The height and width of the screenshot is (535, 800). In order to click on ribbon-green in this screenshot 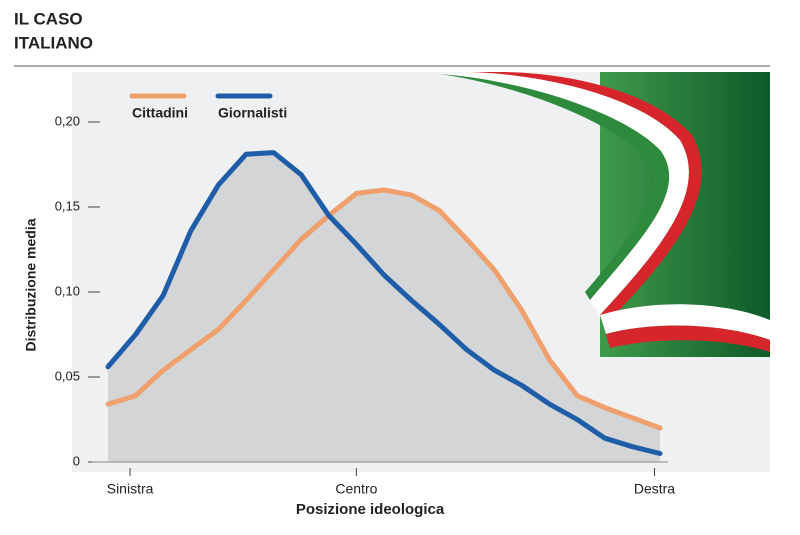, I will do `click(555, 187)`.